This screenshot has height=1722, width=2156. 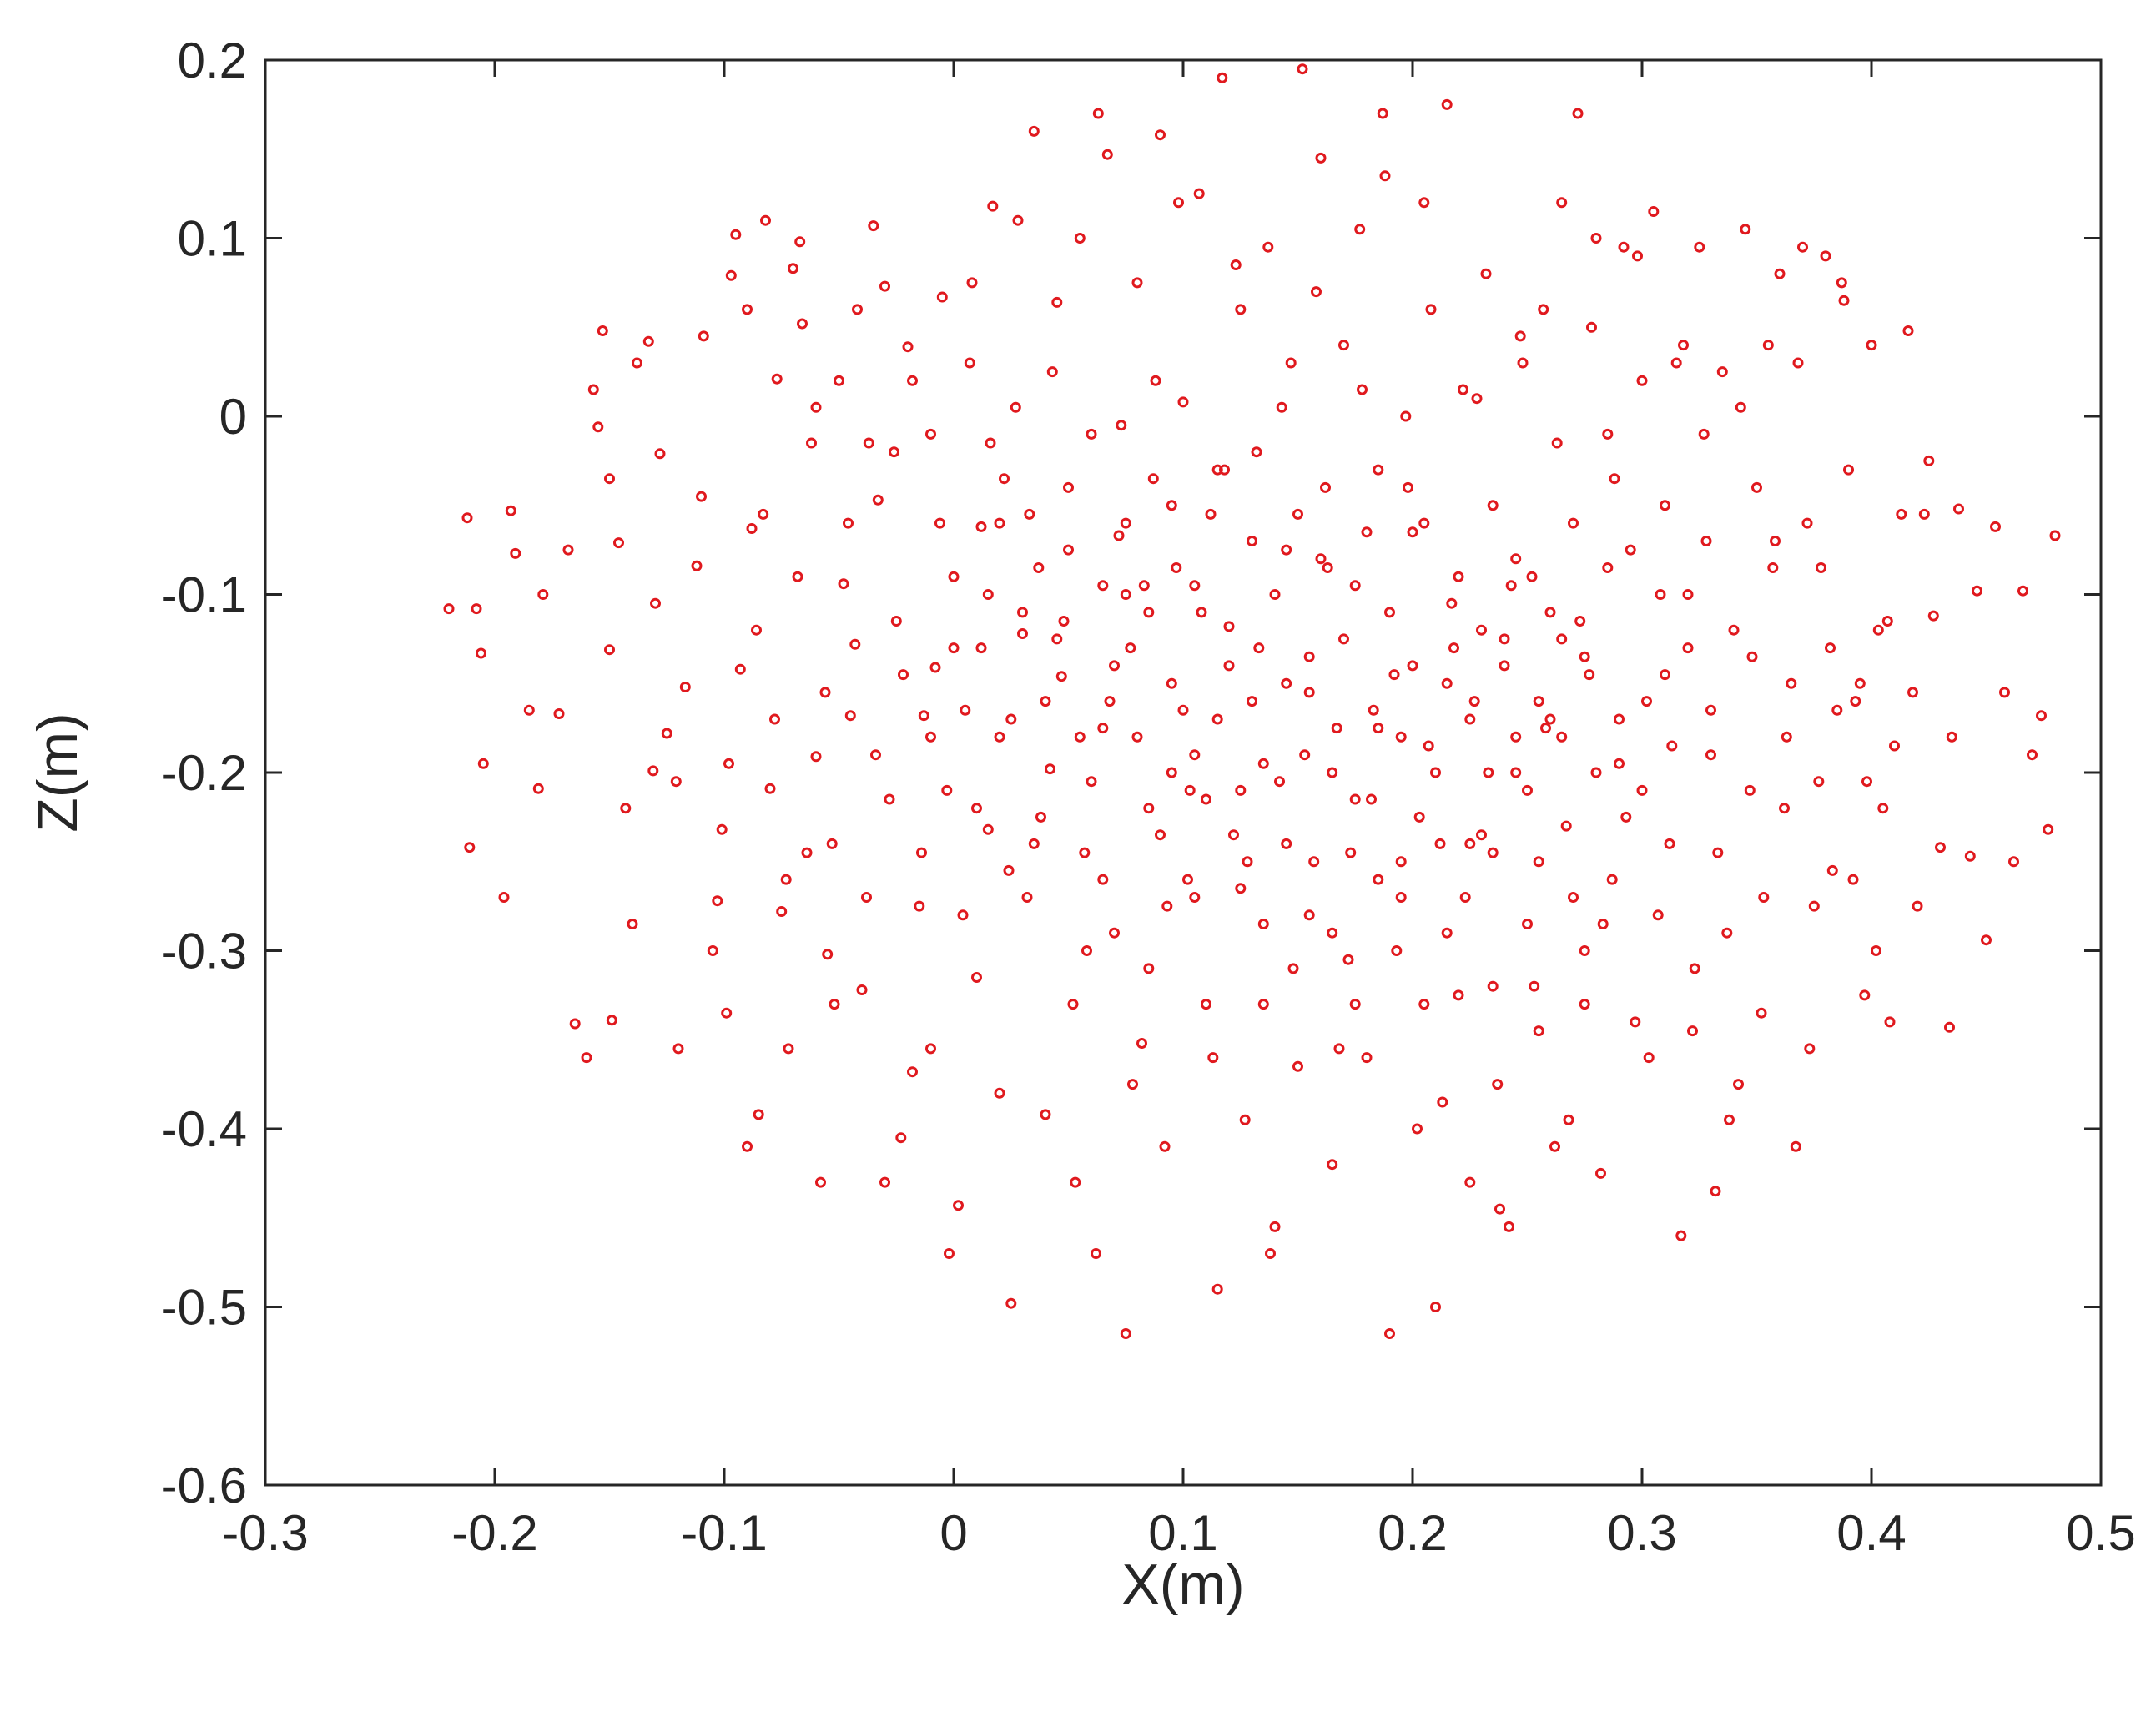 I want to click on x-tick-label: -0.1, so click(x=724, y=1533).